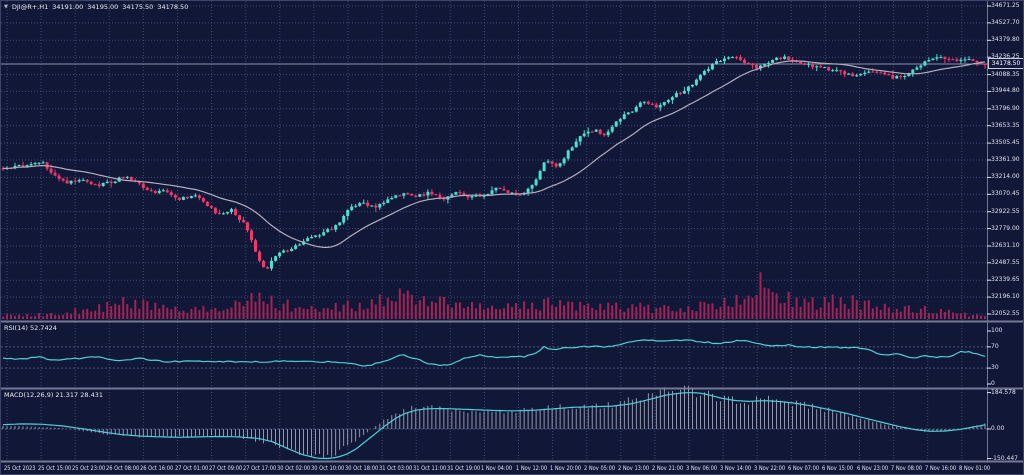 Image resolution: width=1024 pixels, height=475 pixels. Describe the element at coordinates (20, 468) in the screenshot. I see `time-axis-label: 25 Oct 2023` at that location.